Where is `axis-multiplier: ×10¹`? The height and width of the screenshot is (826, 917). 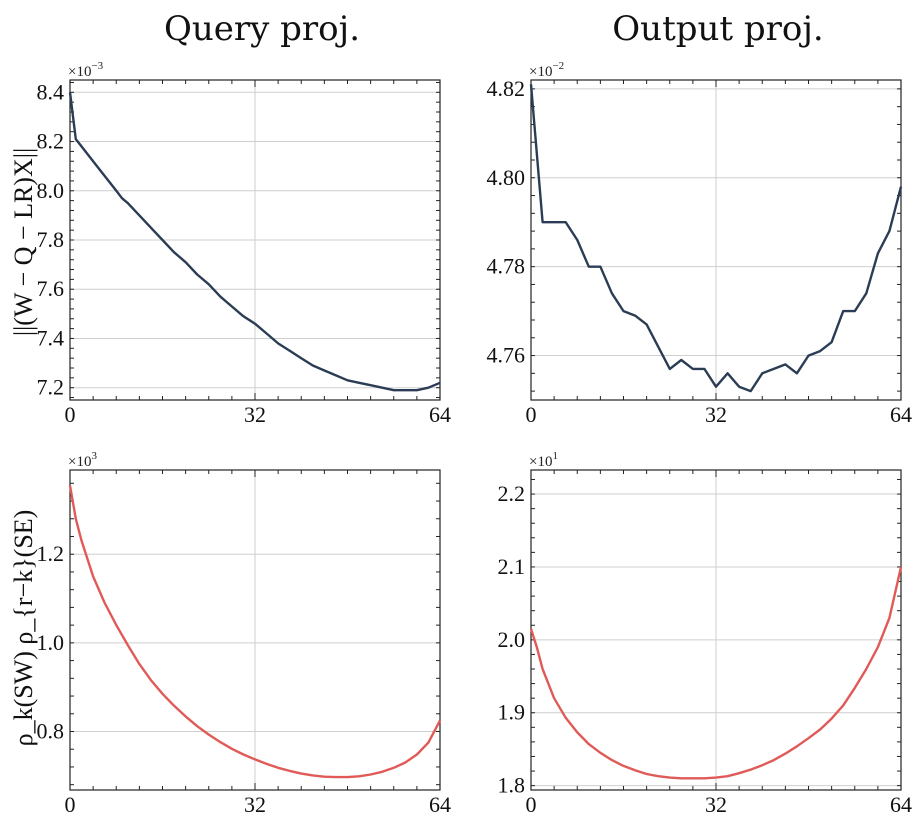 axis-multiplier: ×10¹ is located at coordinates (543, 460).